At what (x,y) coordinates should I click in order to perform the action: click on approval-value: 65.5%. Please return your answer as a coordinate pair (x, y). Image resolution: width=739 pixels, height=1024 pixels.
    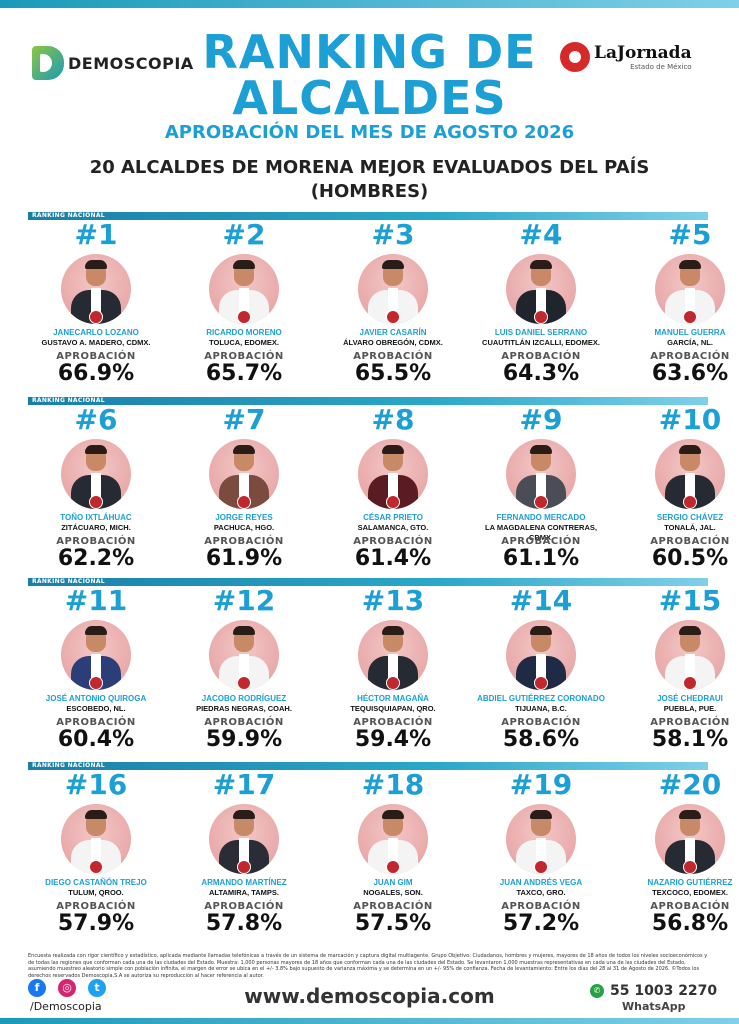
    Looking at the image, I should click on (393, 373).